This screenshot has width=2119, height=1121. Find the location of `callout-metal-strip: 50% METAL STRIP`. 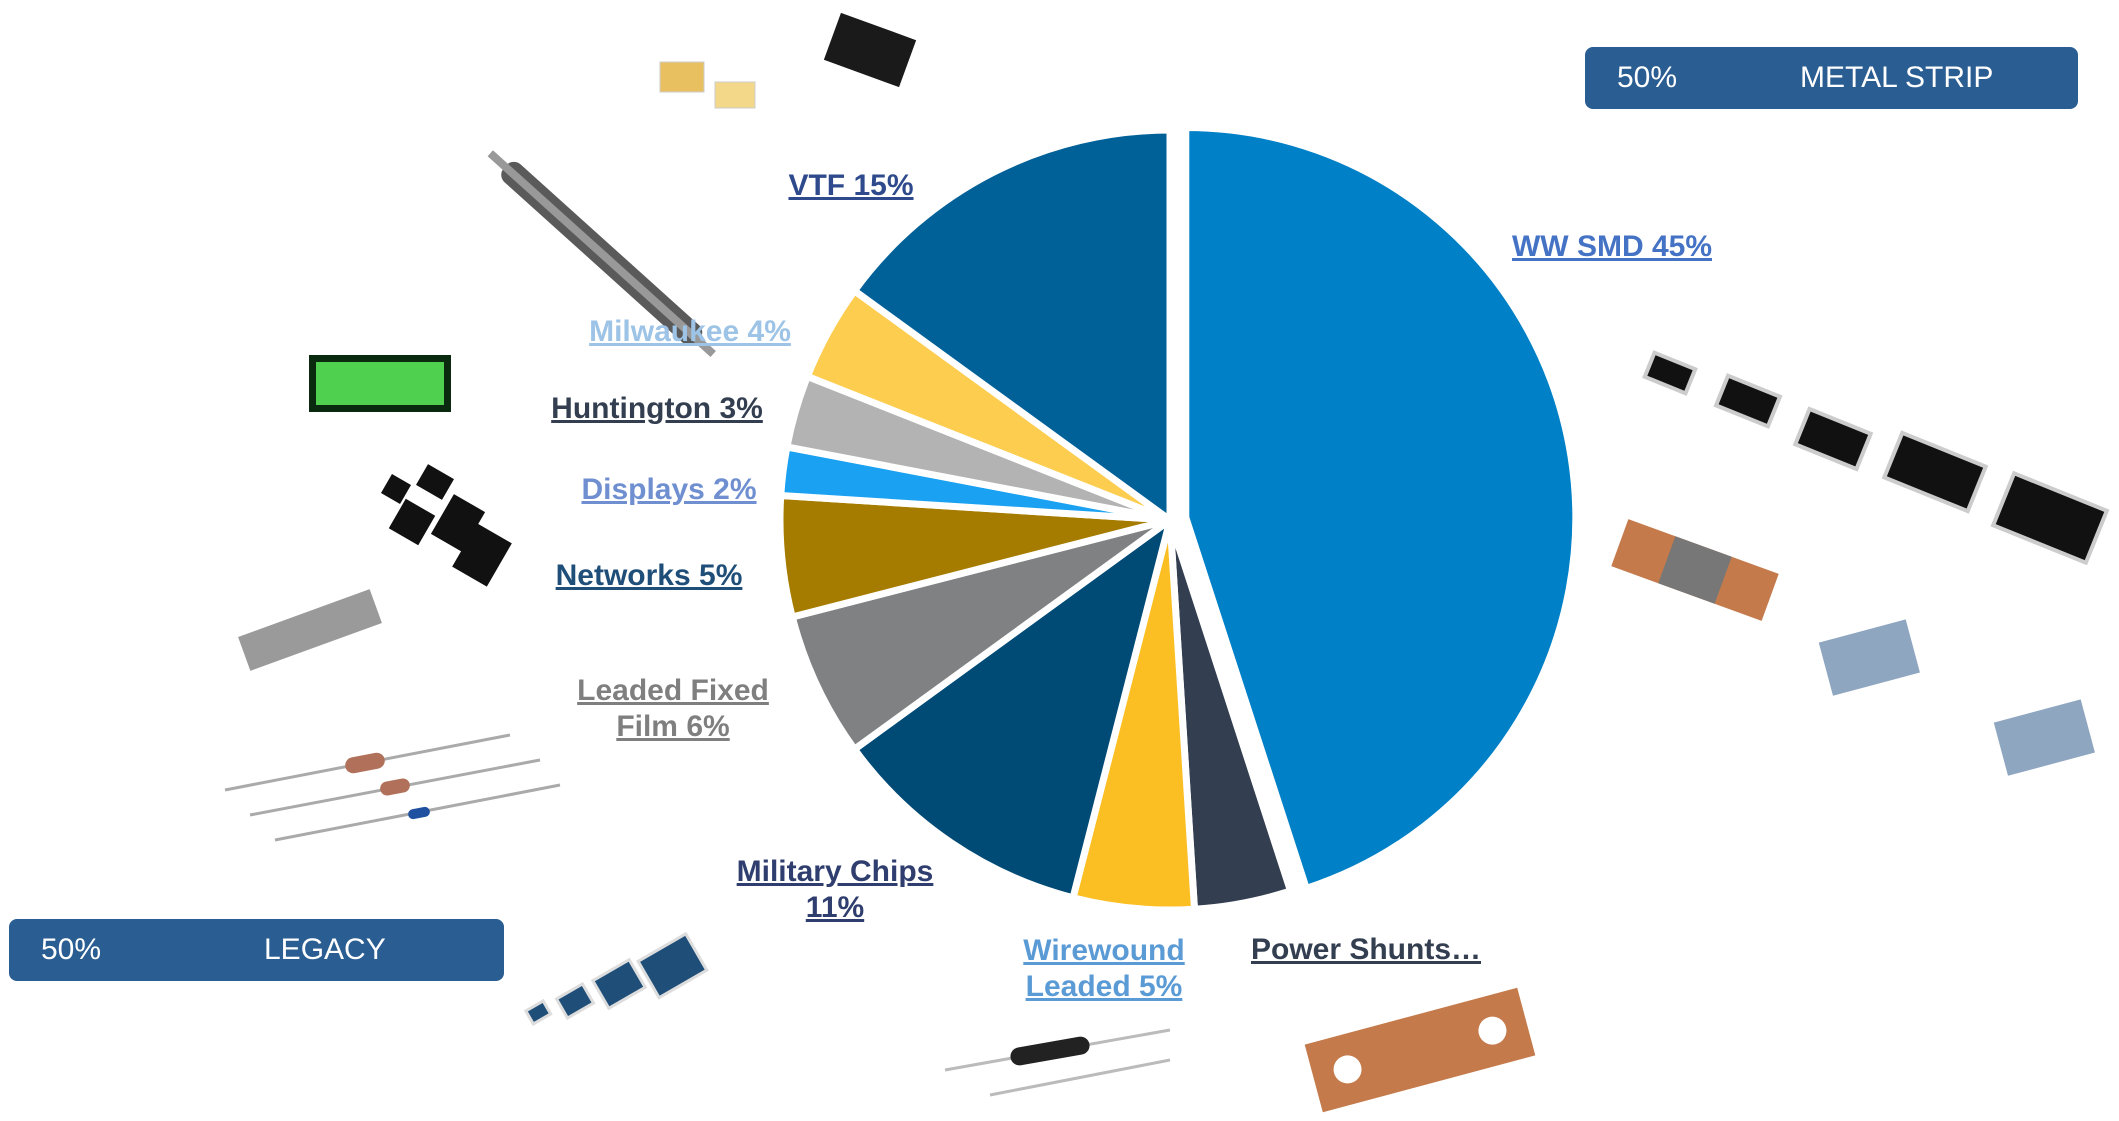

callout-metal-strip: 50% METAL STRIP is located at coordinates (1831, 78).